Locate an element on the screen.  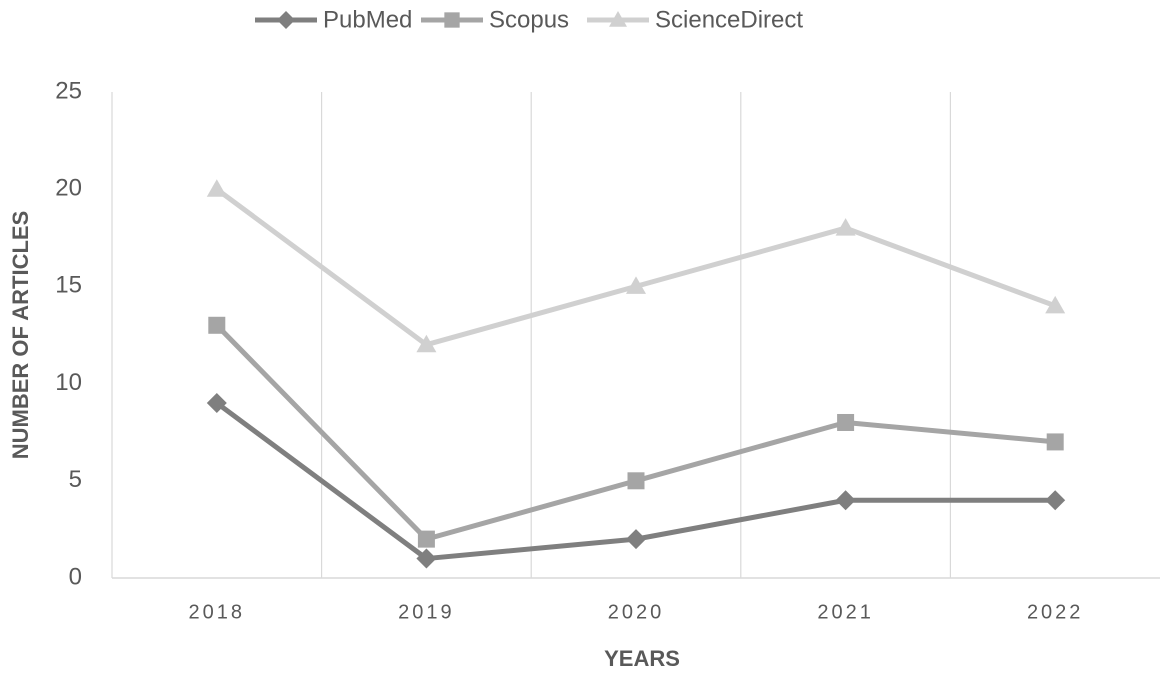
x-axis-label: YEARS is located at coordinates (642, 658).